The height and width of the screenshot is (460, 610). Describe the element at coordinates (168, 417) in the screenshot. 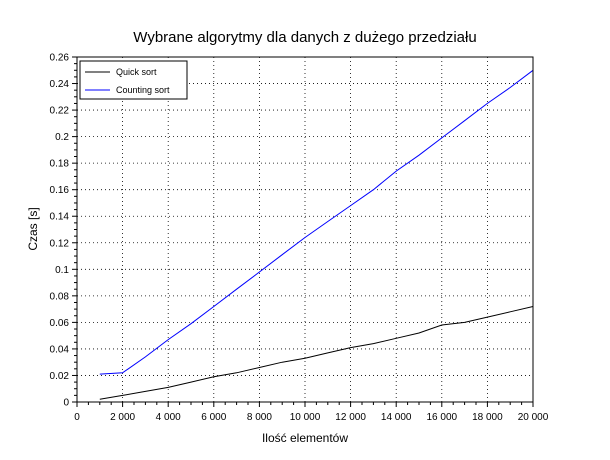

I see `x-tick-label: 4 000` at that location.